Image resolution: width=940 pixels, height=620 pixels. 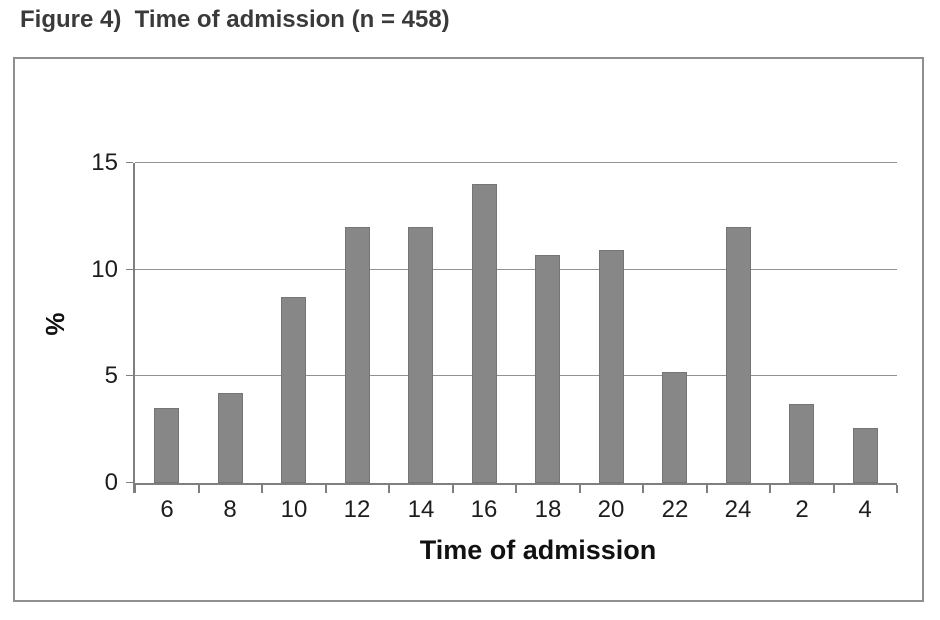 I want to click on x-tick-label: 10, so click(x=294, y=509).